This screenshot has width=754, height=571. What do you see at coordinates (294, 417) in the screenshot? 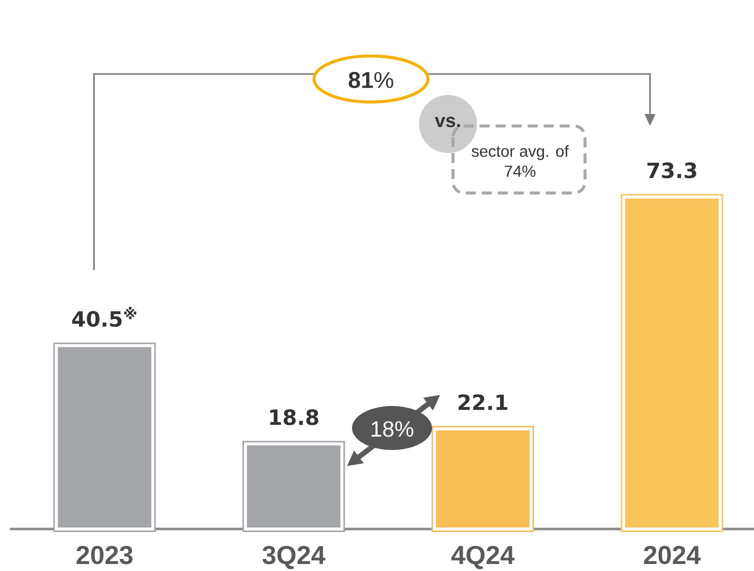
I see `data-label: 18.8` at bounding box center [294, 417].